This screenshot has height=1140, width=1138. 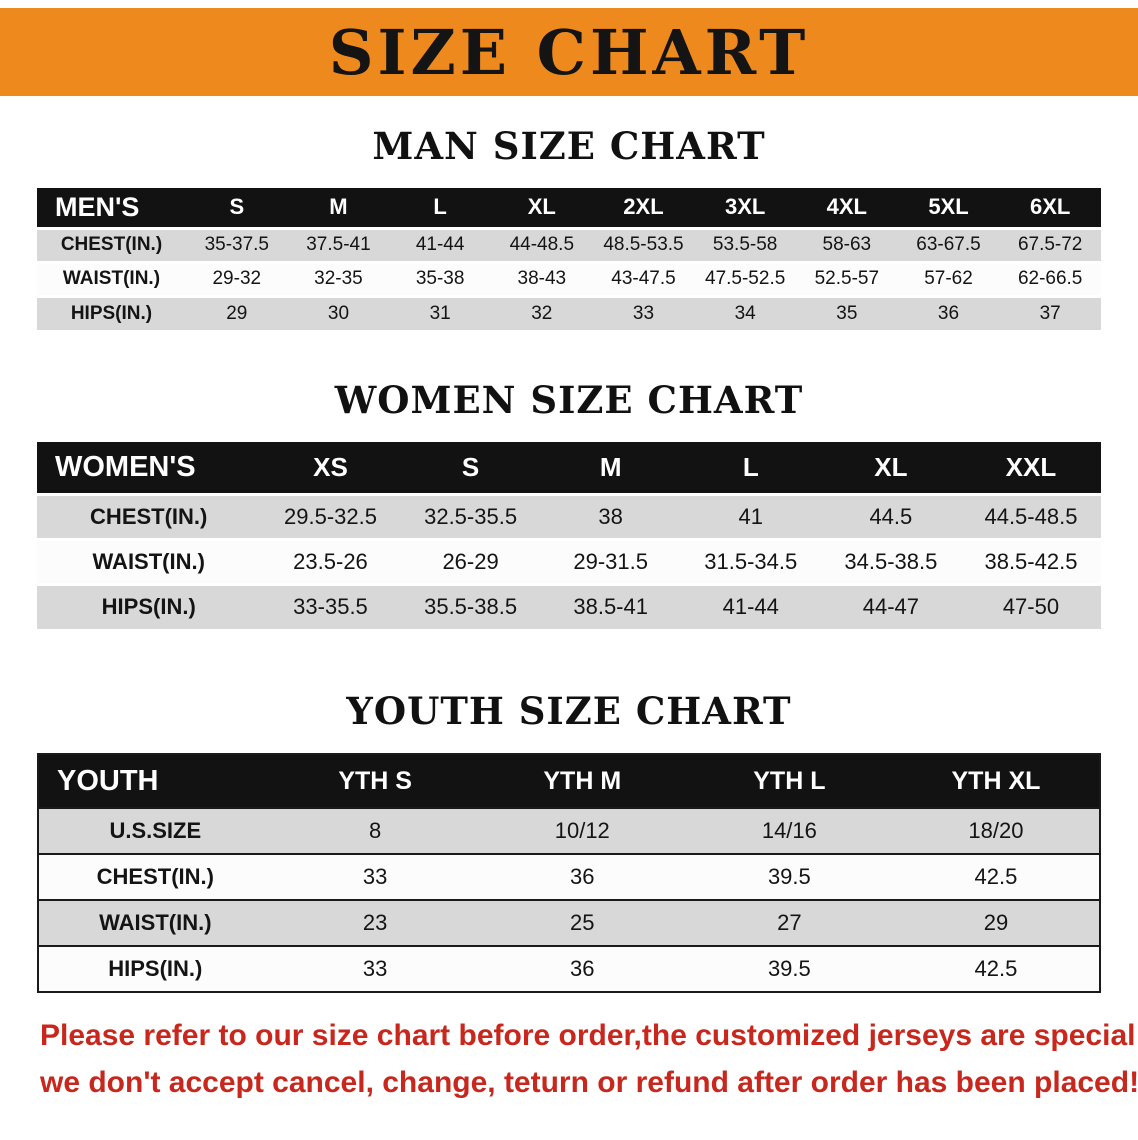 What do you see at coordinates (582, 922) in the screenshot?
I see `value-cell: 25` at bounding box center [582, 922].